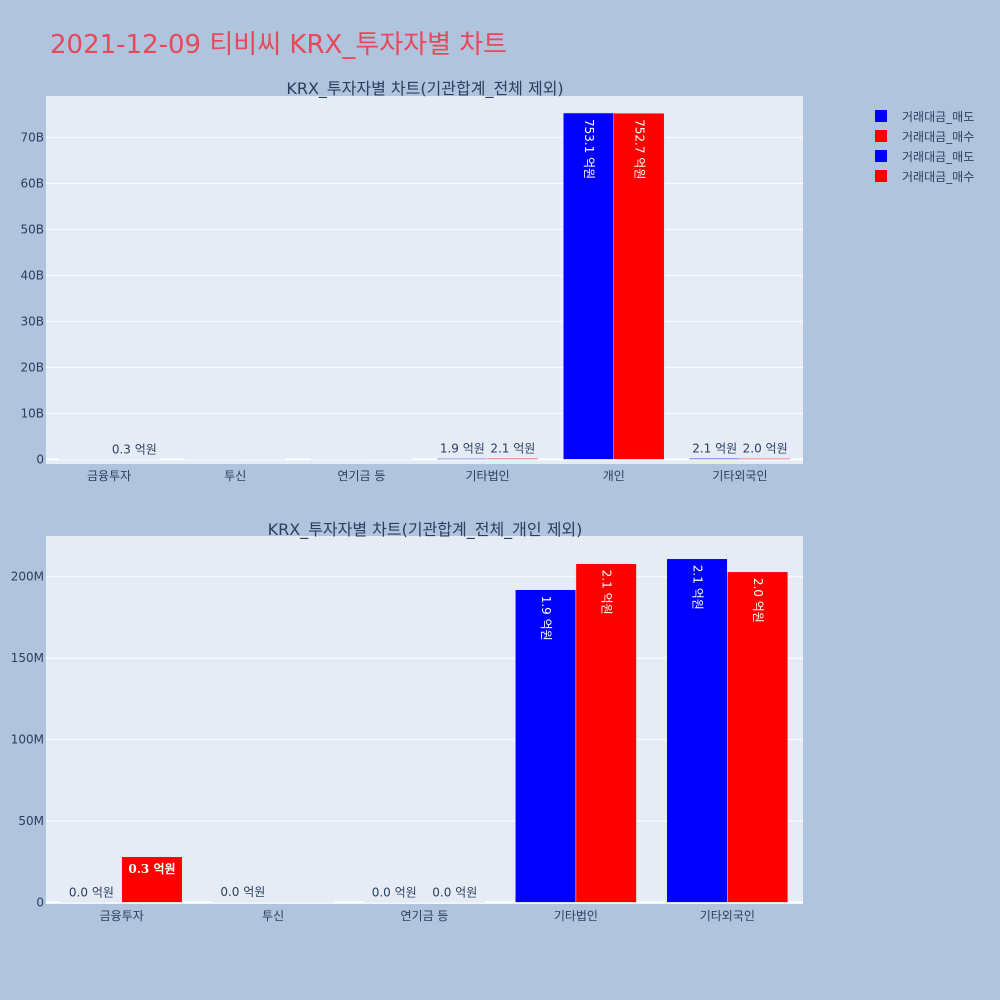  I want to click on chart-title: KRX_투자자별 차트(기관합계_전체 제외), so click(424, 89).